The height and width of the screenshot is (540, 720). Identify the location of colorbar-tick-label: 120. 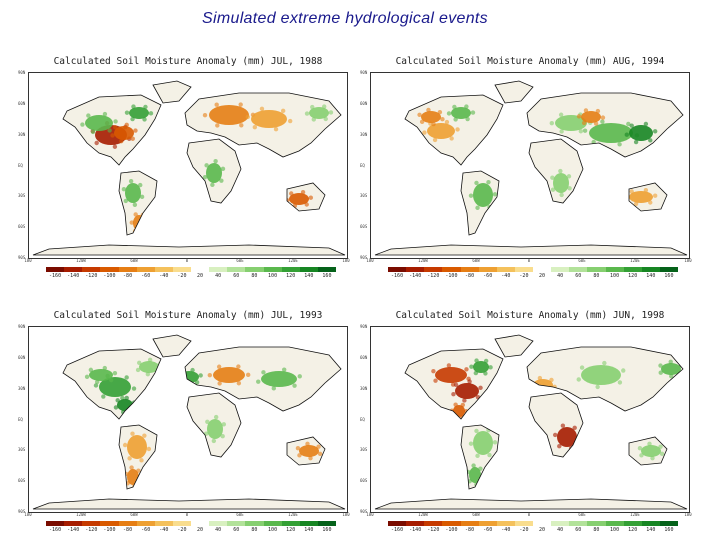
(291, 276).